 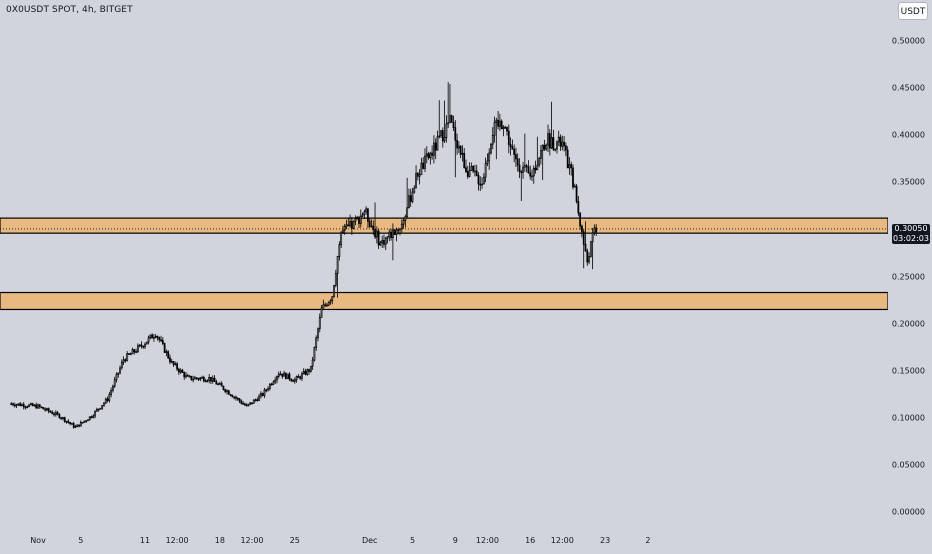 What do you see at coordinates (444, 225) in the screenshot?
I see `upper-zone` at bounding box center [444, 225].